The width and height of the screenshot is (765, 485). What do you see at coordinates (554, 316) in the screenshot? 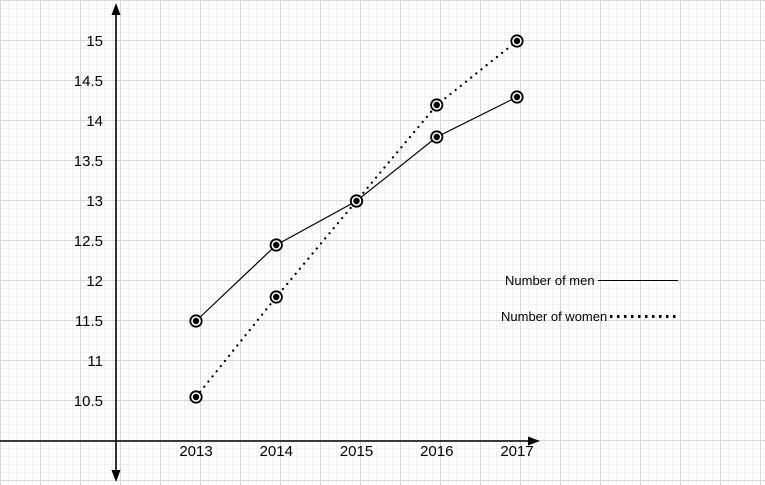
I see `legend-label-women: Number of women` at bounding box center [554, 316].